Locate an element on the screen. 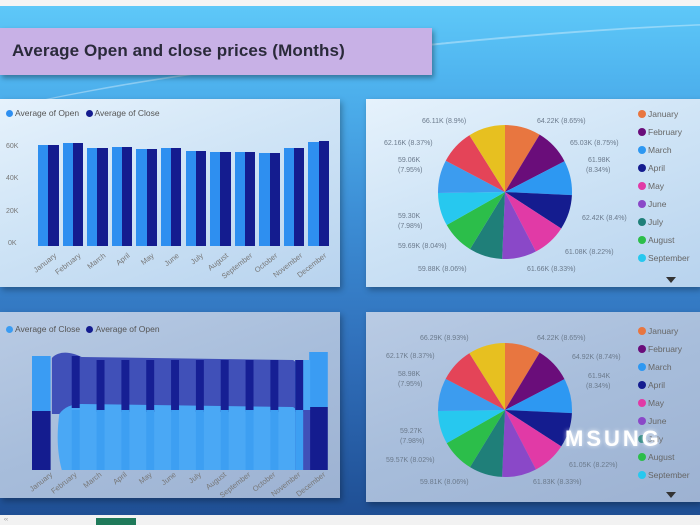  bar-group-november is located at coordinates (294, 187).